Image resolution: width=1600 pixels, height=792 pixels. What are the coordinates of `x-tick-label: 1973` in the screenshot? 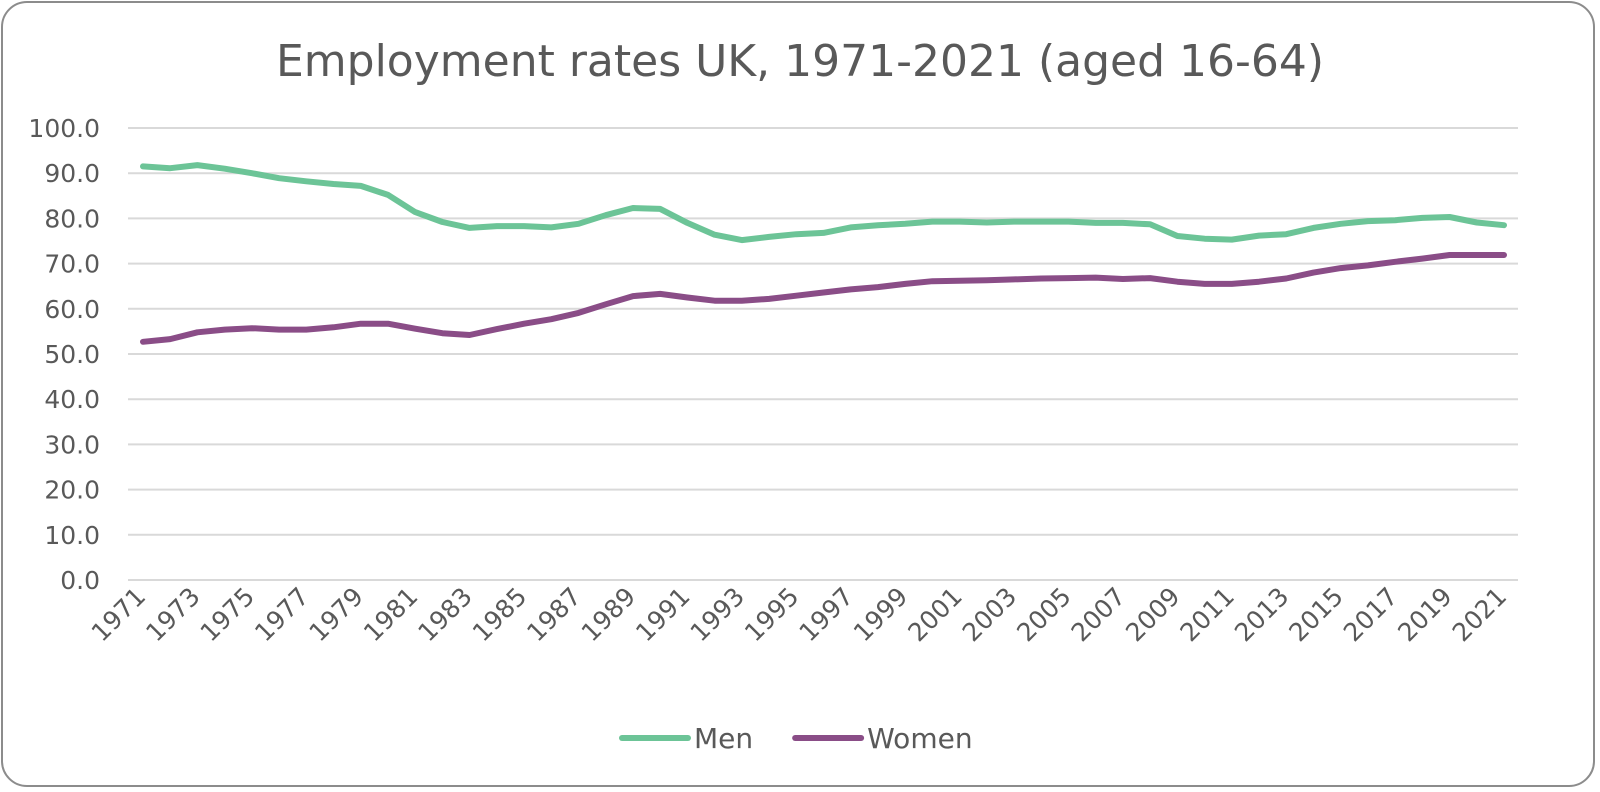 It's located at (172, 614).